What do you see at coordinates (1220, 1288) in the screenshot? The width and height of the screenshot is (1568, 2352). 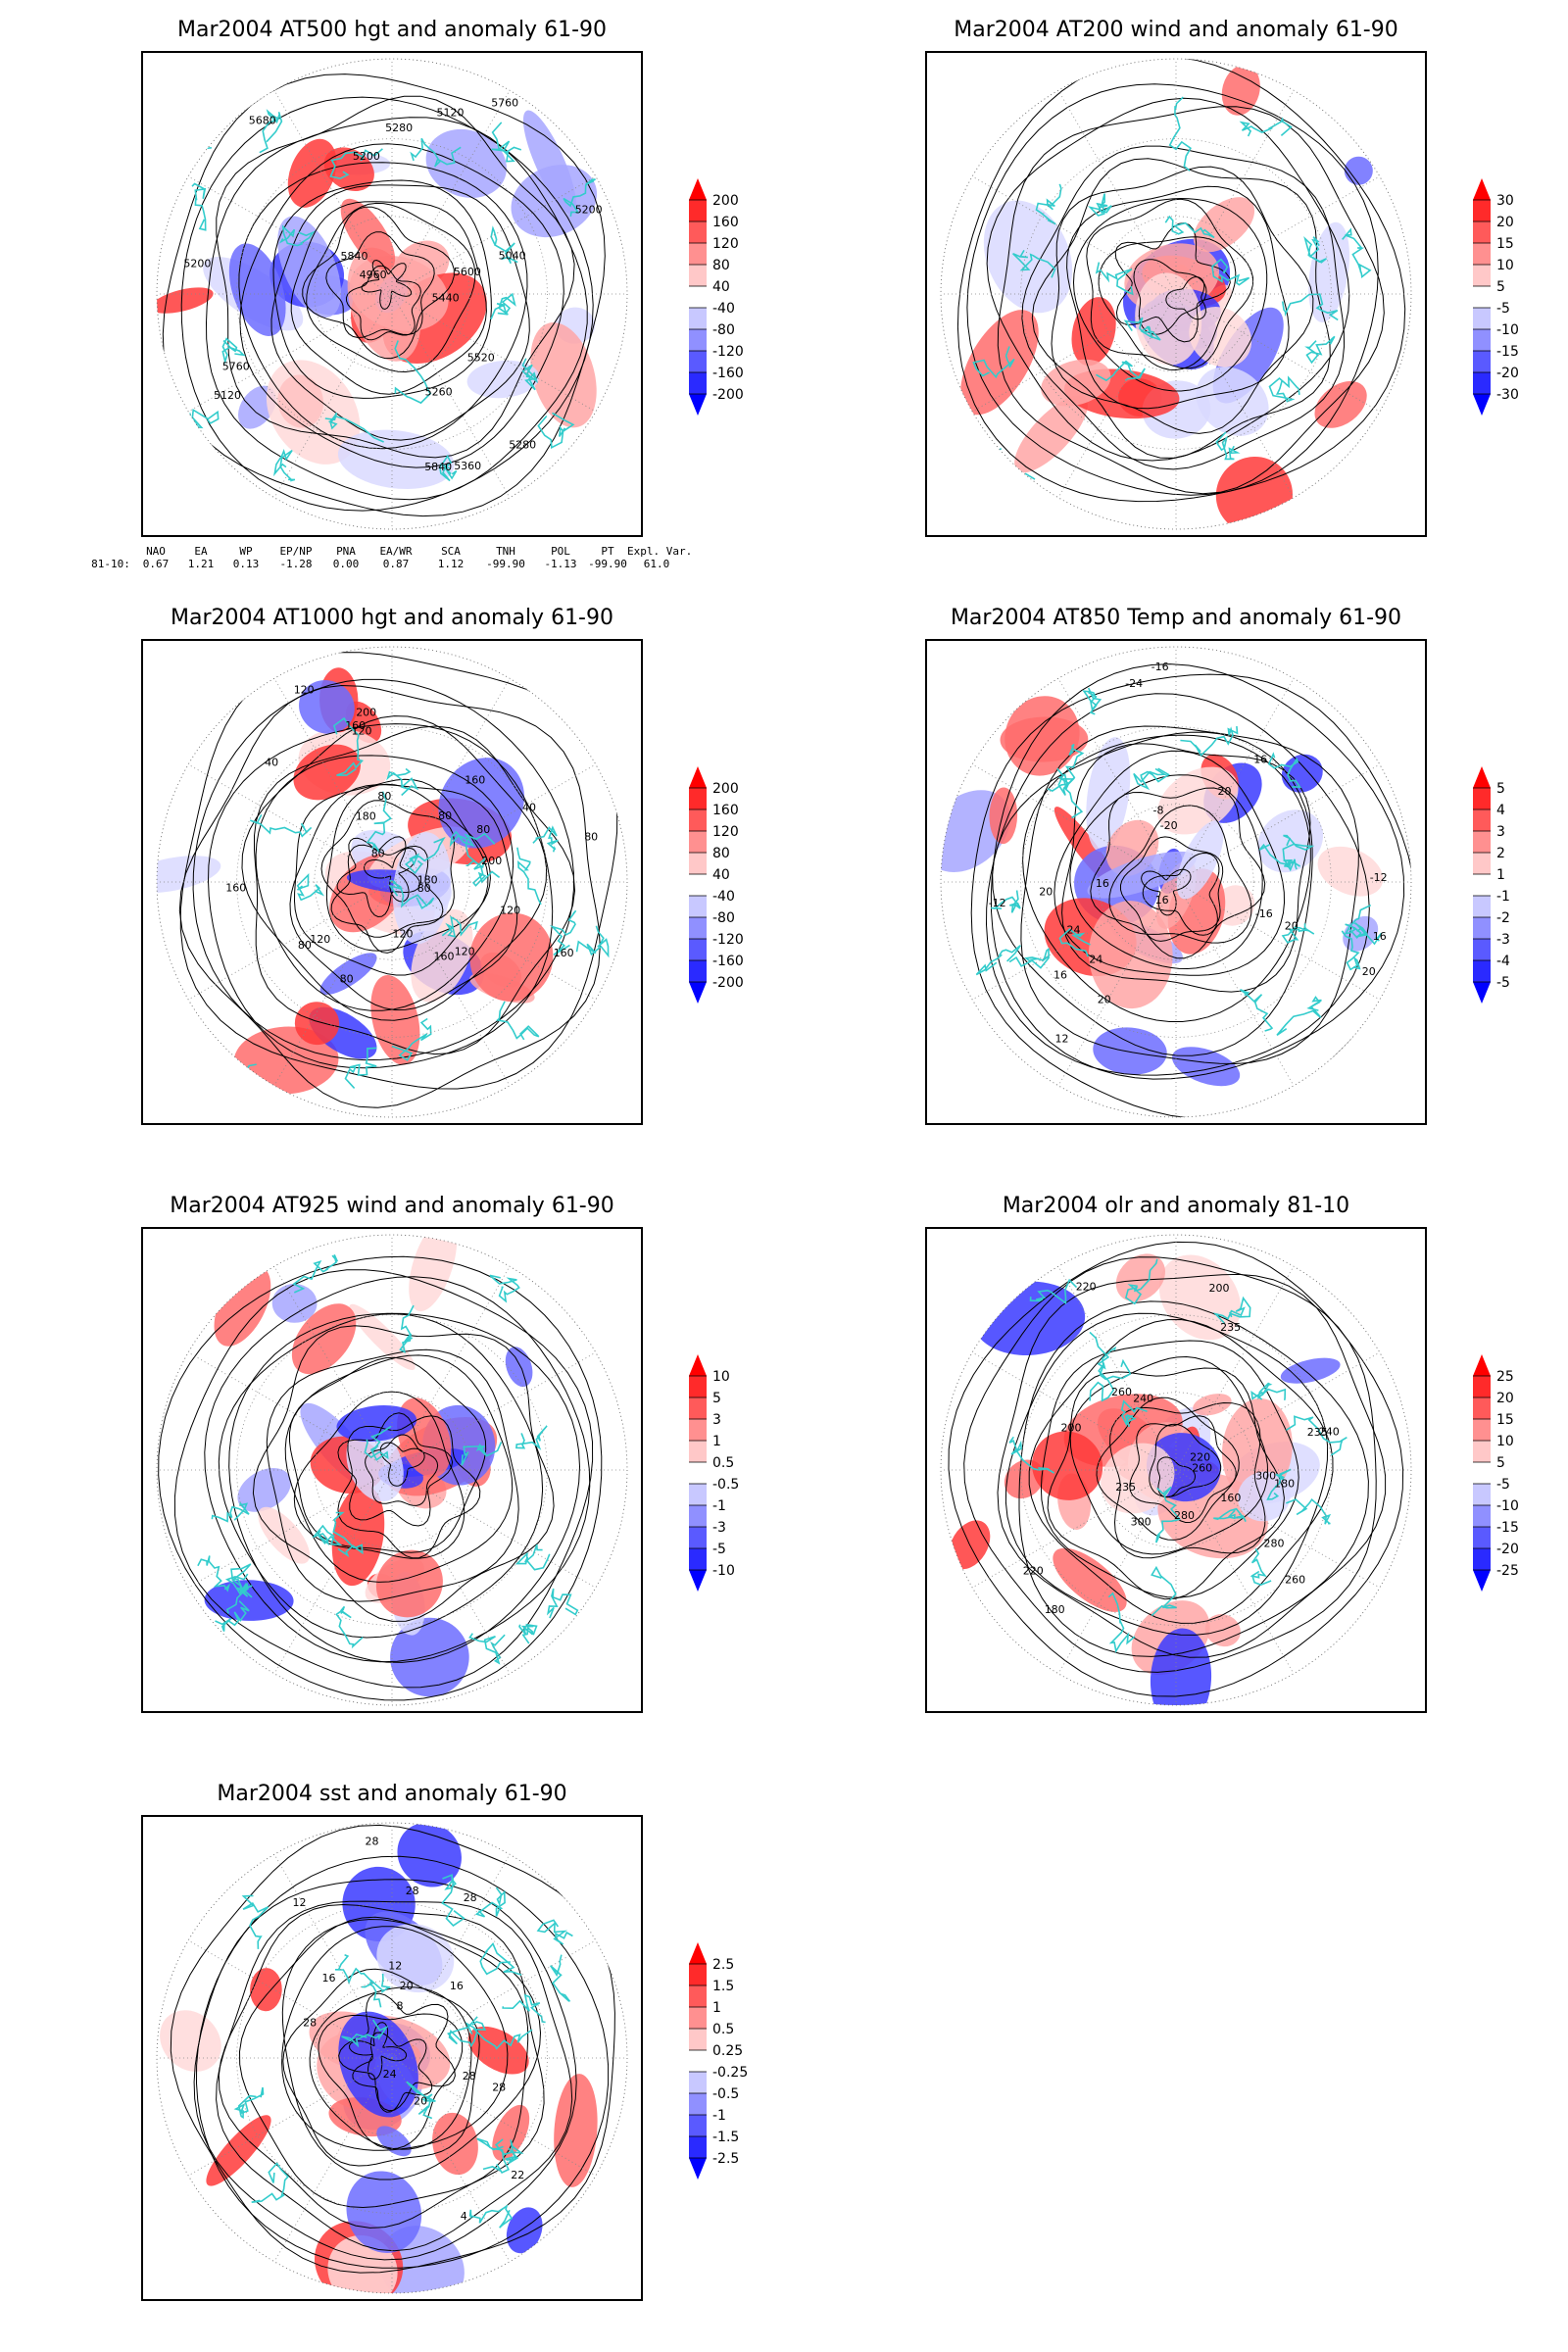 I see `contour-label: 200` at bounding box center [1220, 1288].